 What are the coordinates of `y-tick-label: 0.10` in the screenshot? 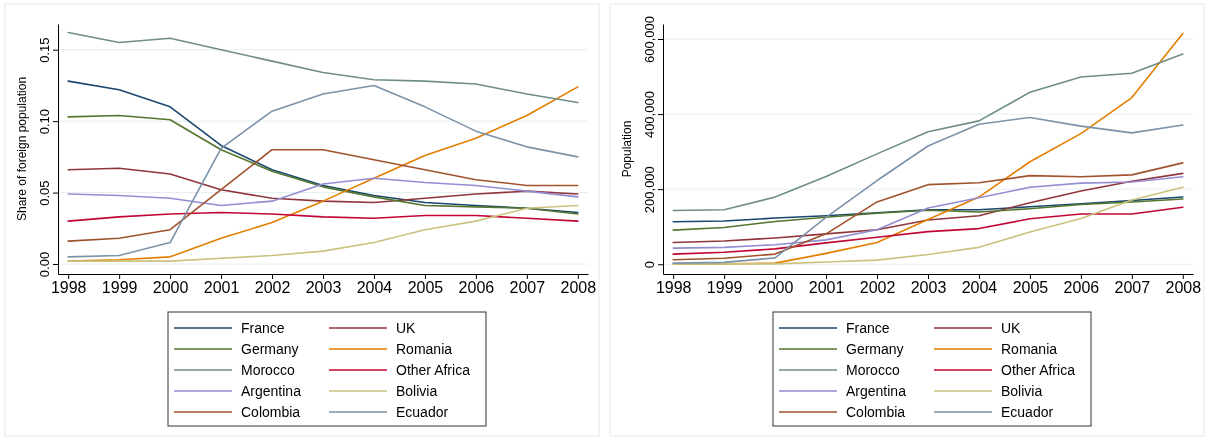 It's located at (44, 121).